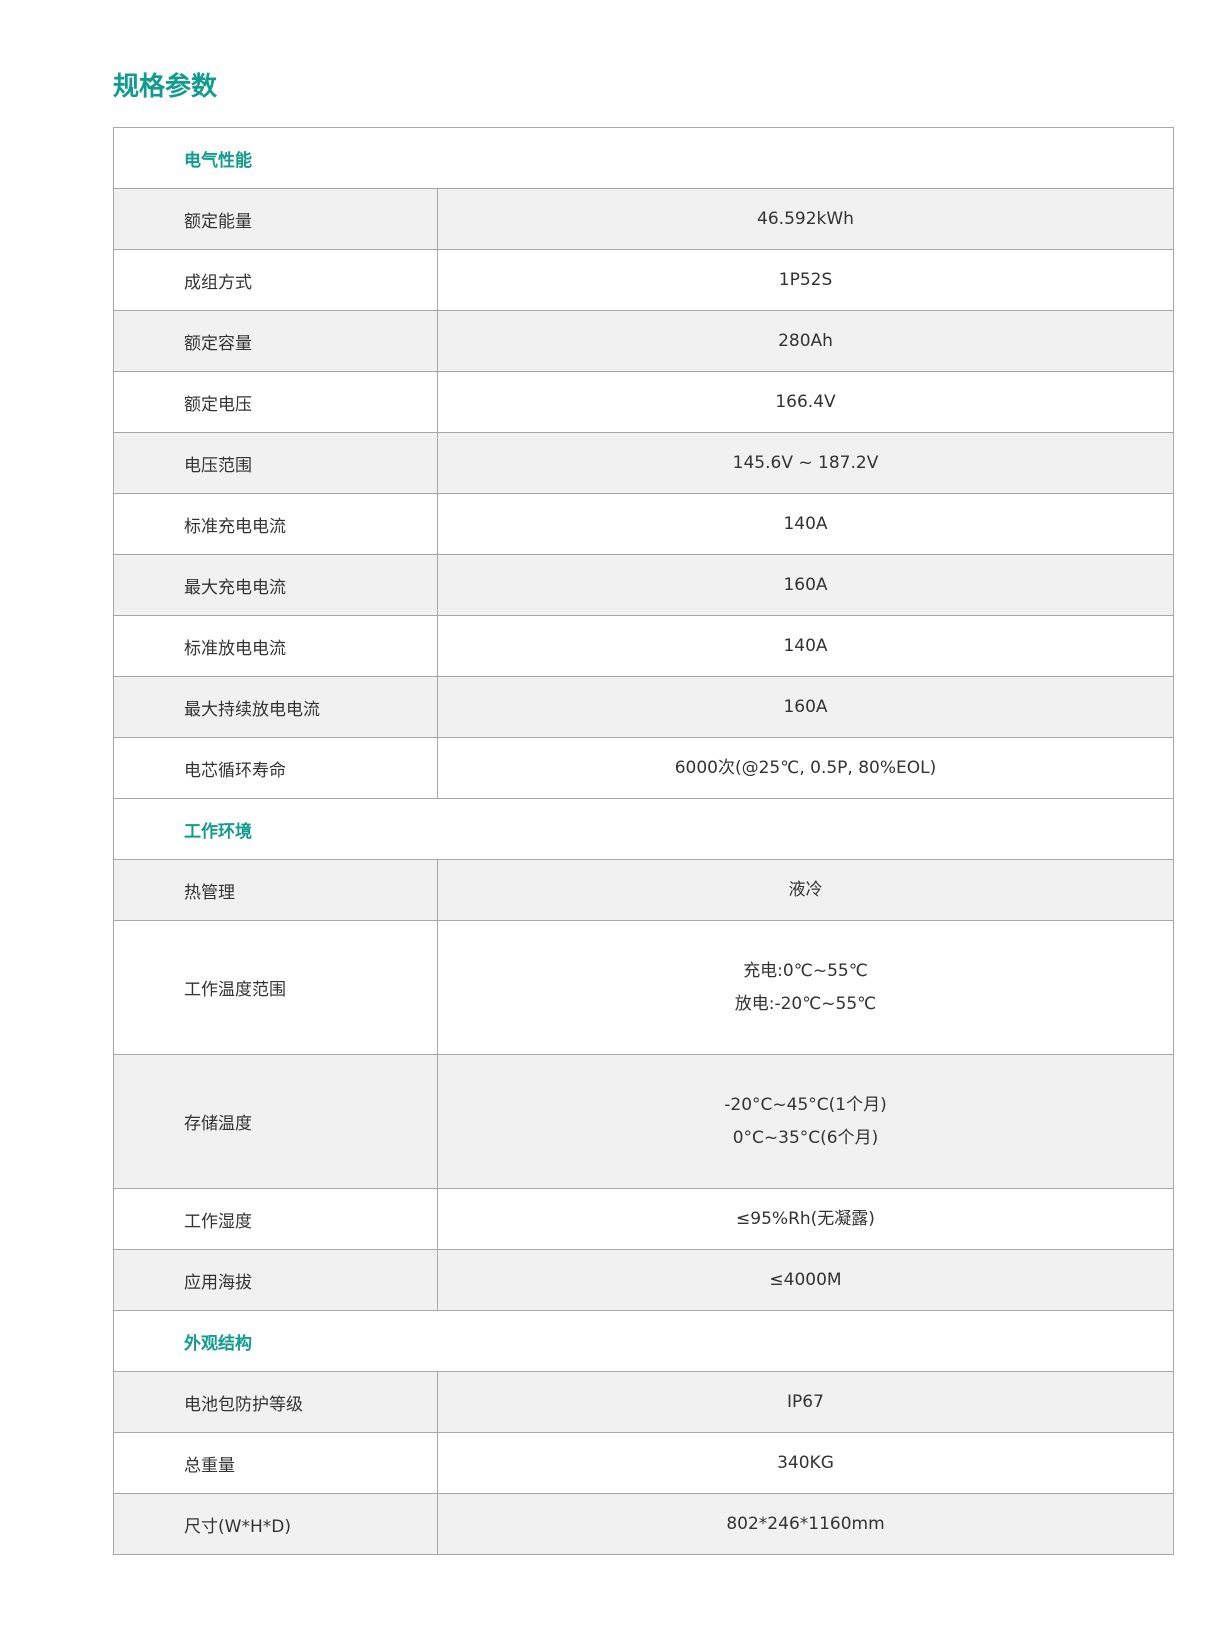  I want to click on spec-value: 液冷, so click(805, 890).